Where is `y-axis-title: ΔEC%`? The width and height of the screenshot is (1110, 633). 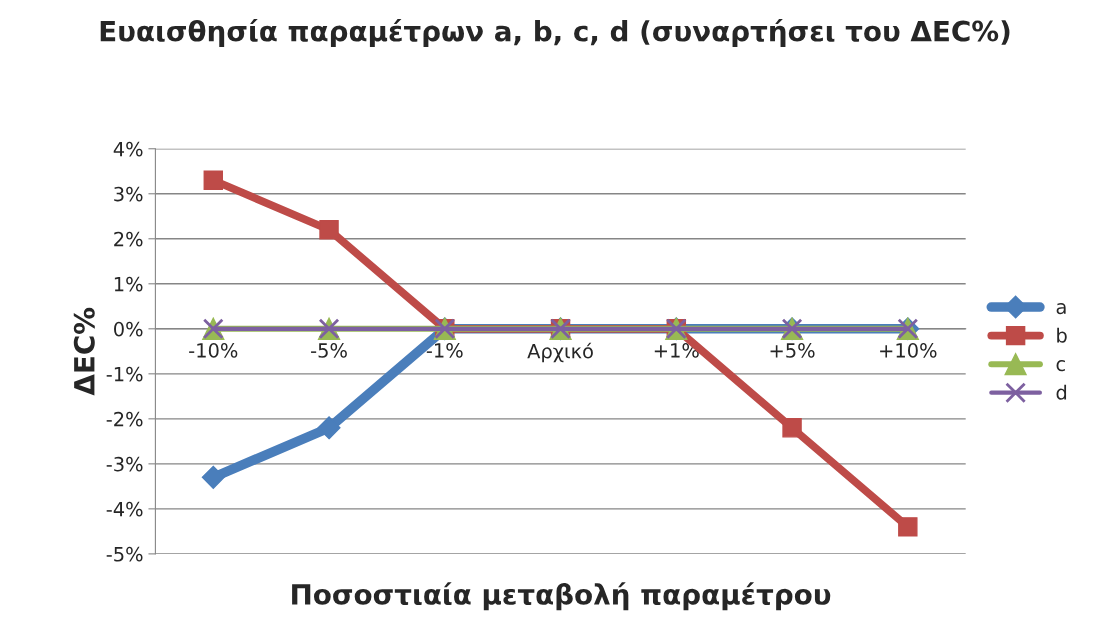 y-axis-title: ΔEC% is located at coordinates (84, 351).